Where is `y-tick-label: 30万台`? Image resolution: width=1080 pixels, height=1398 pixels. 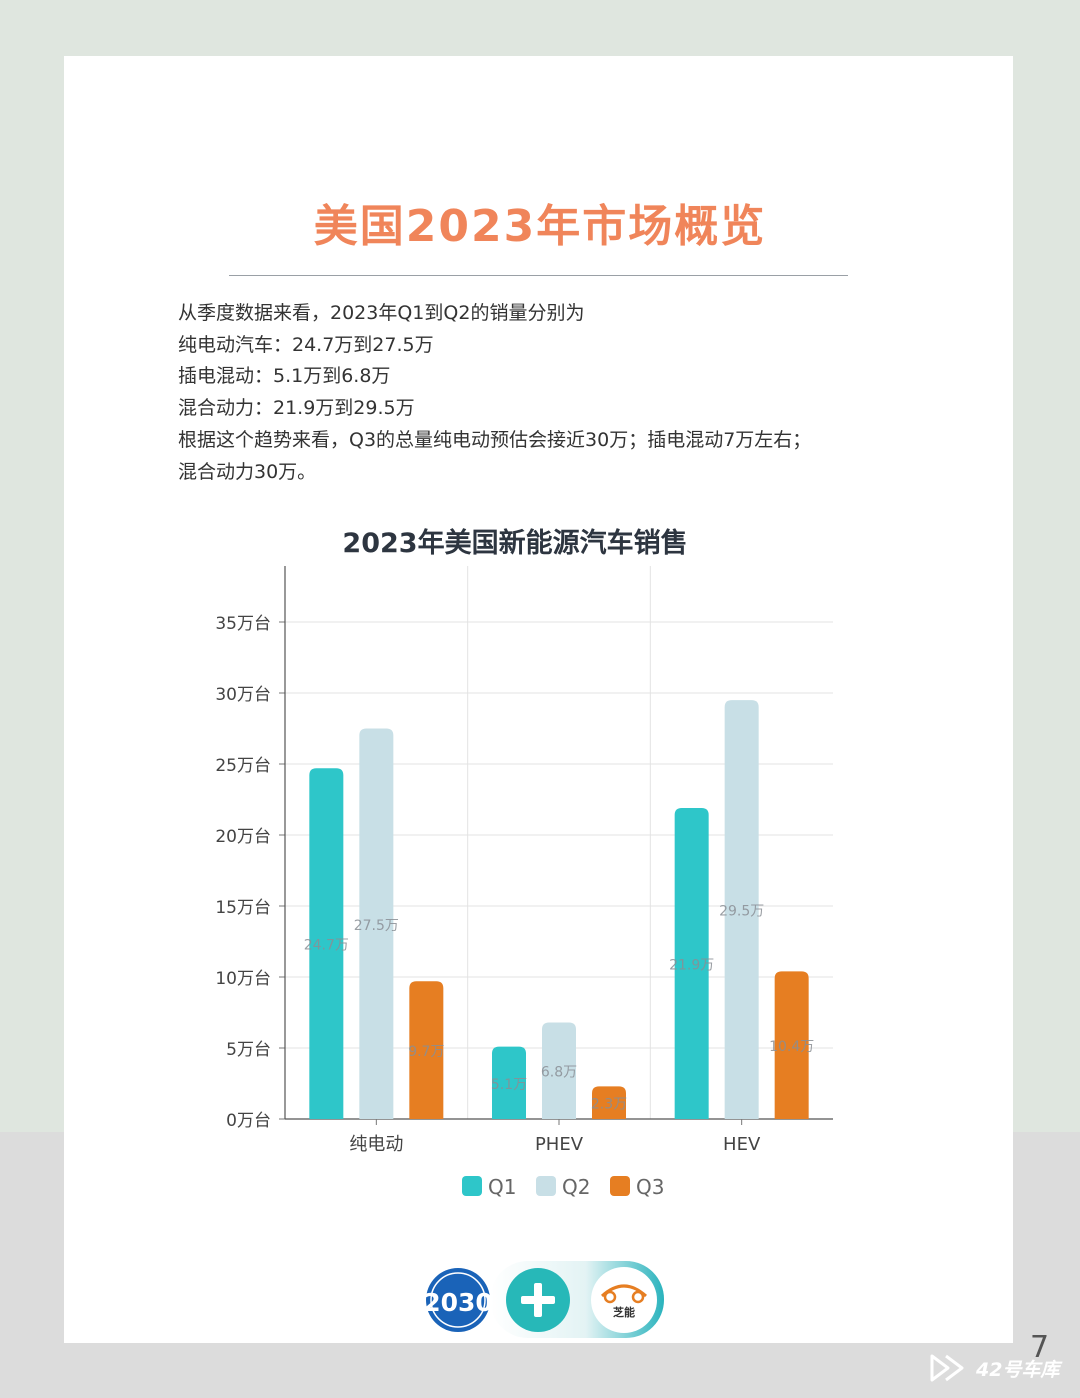
y-tick-label: 30万台 is located at coordinates (243, 695).